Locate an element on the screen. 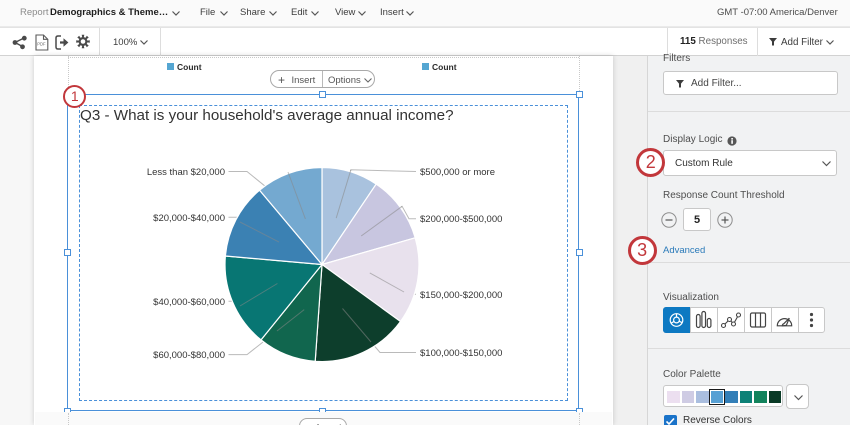 This screenshot has width=850, height=425. svg-text: $40,000-$60,000 is located at coordinates (189, 302).